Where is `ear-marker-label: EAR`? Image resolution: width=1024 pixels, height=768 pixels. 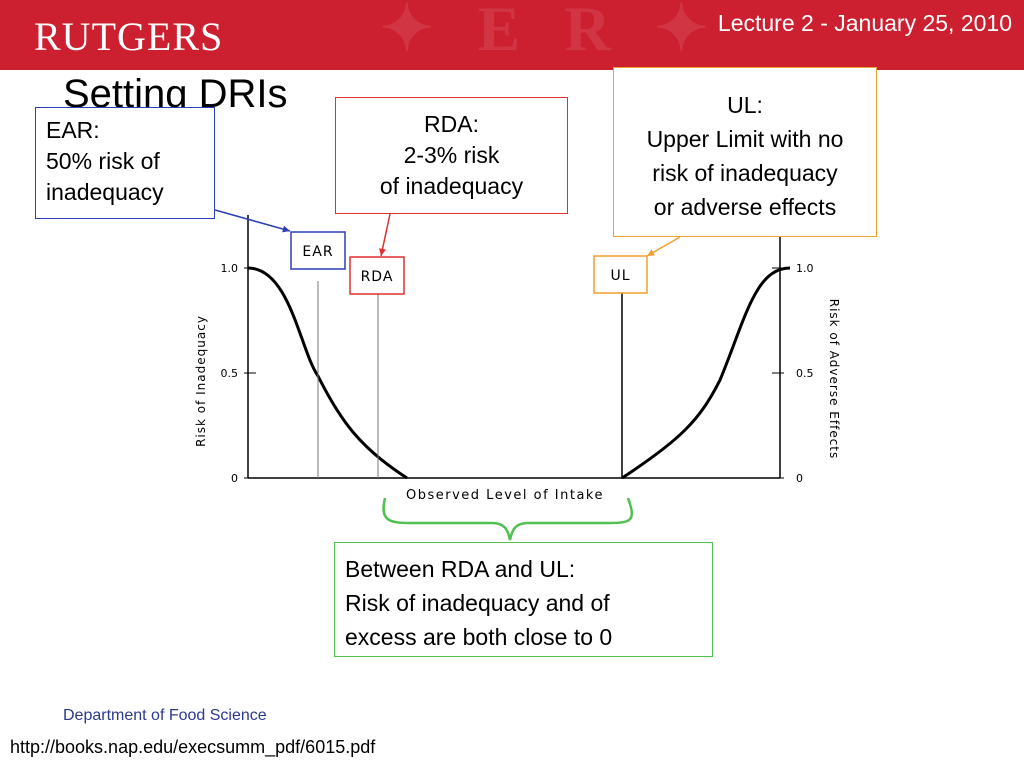
ear-marker-label: EAR is located at coordinates (317, 252).